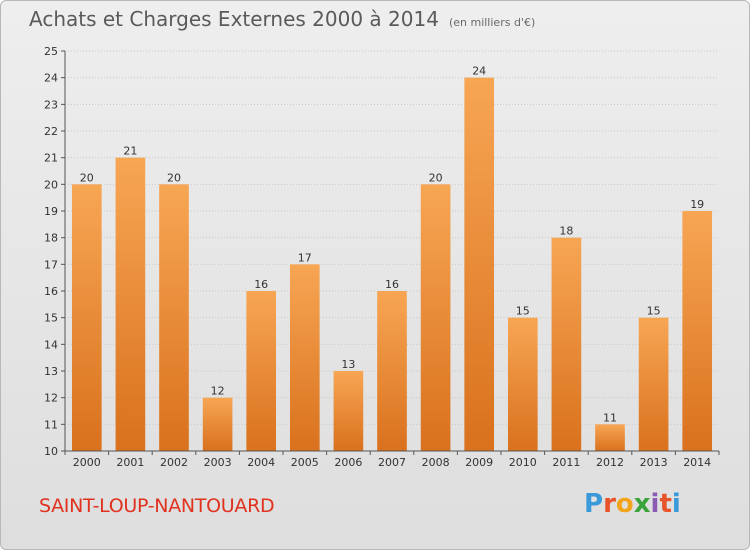  Describe the element at coordinates (51, 51) in the screenshot. I see `y-tick-label: 25` at that location.